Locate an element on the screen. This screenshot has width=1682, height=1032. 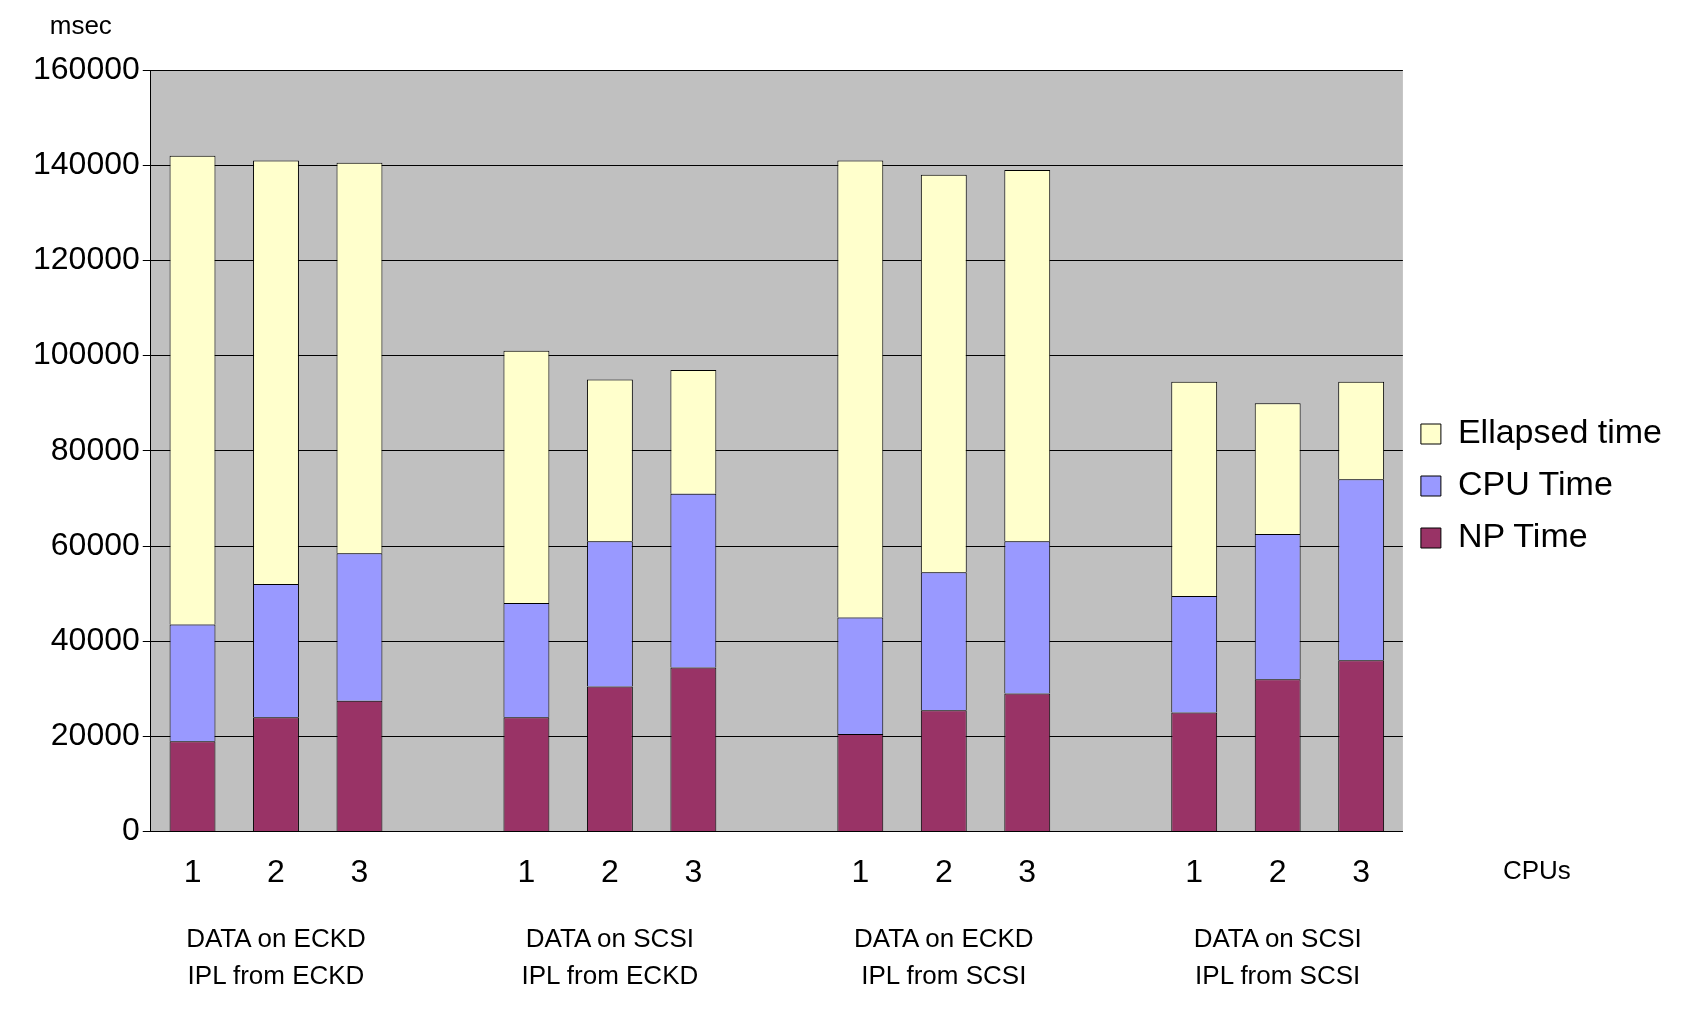
y-tick-label: 80000 is located at coordinates (95, 448).